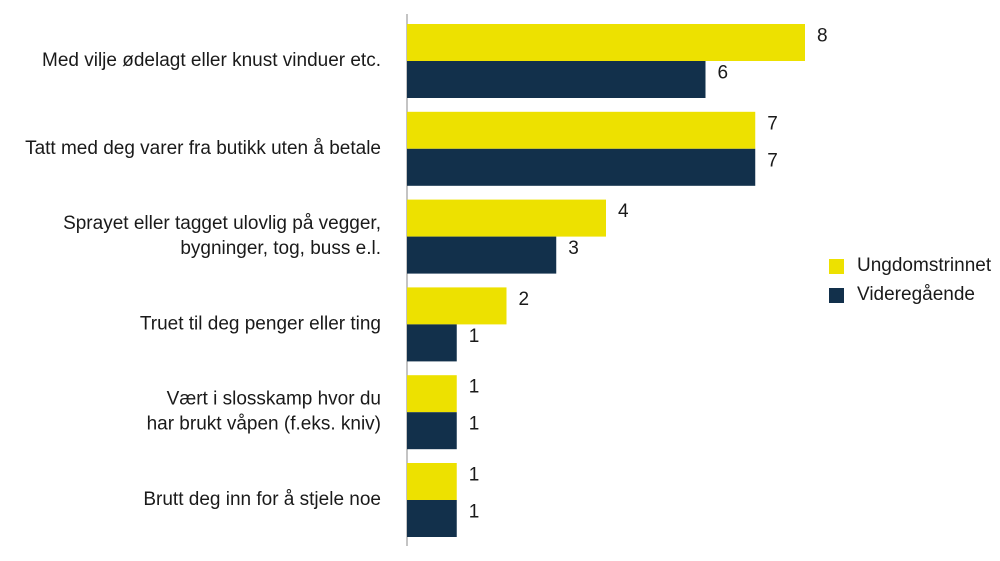 This screenshot has width=1000, height=561. What do you see at coordinates (573, 248) in the screenshot?
I see `value-label-1-2: 3` at bounding box center [573, 248].